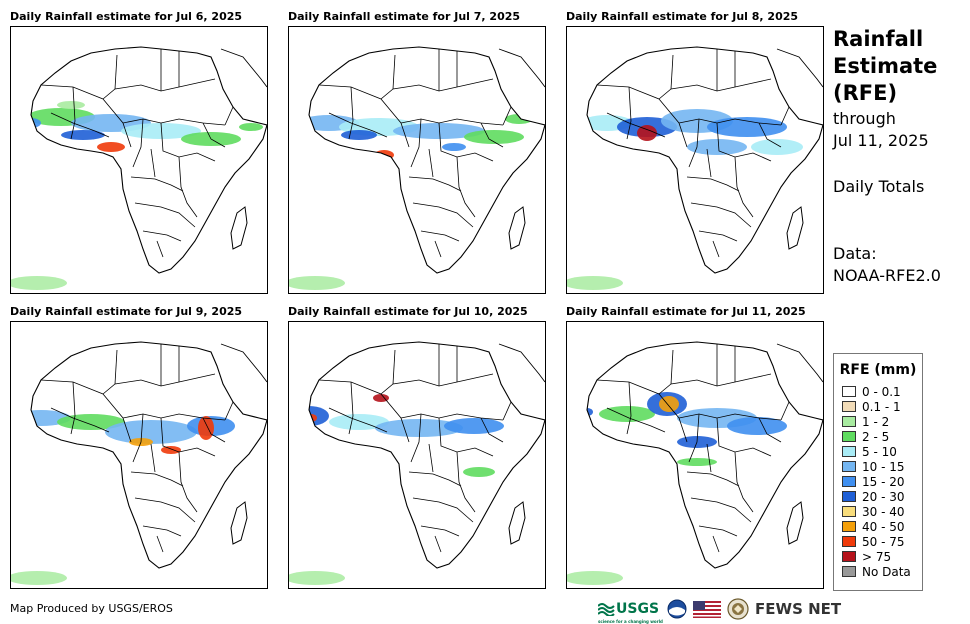  I want to click on legend-row: > 75, so click(882, 556).